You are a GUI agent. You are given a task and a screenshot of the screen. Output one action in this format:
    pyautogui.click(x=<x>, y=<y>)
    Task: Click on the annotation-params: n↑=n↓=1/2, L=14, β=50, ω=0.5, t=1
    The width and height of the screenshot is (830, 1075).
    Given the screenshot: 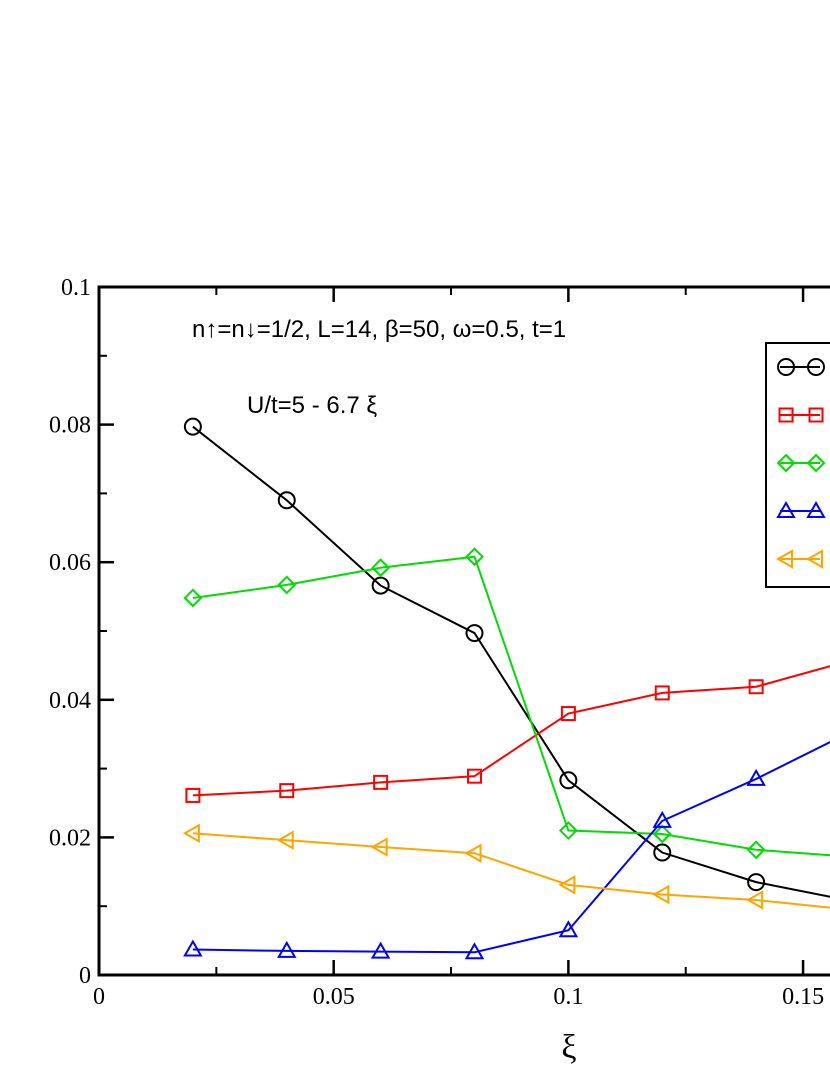 What is the action you would take?
    pyautogui.click(x=379, y=329)
    